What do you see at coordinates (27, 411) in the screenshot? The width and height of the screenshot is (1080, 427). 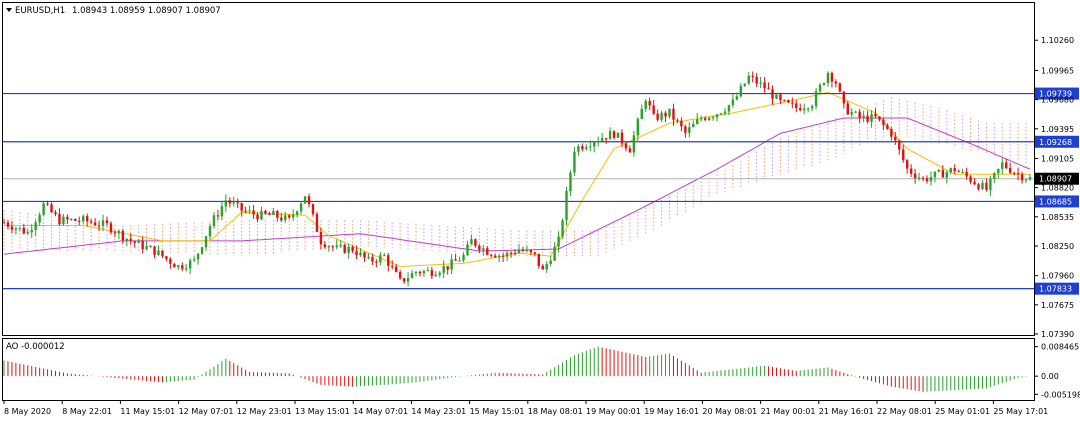 I see `time-tick-label: 8 May 2020` at bounding box center [27, 411].